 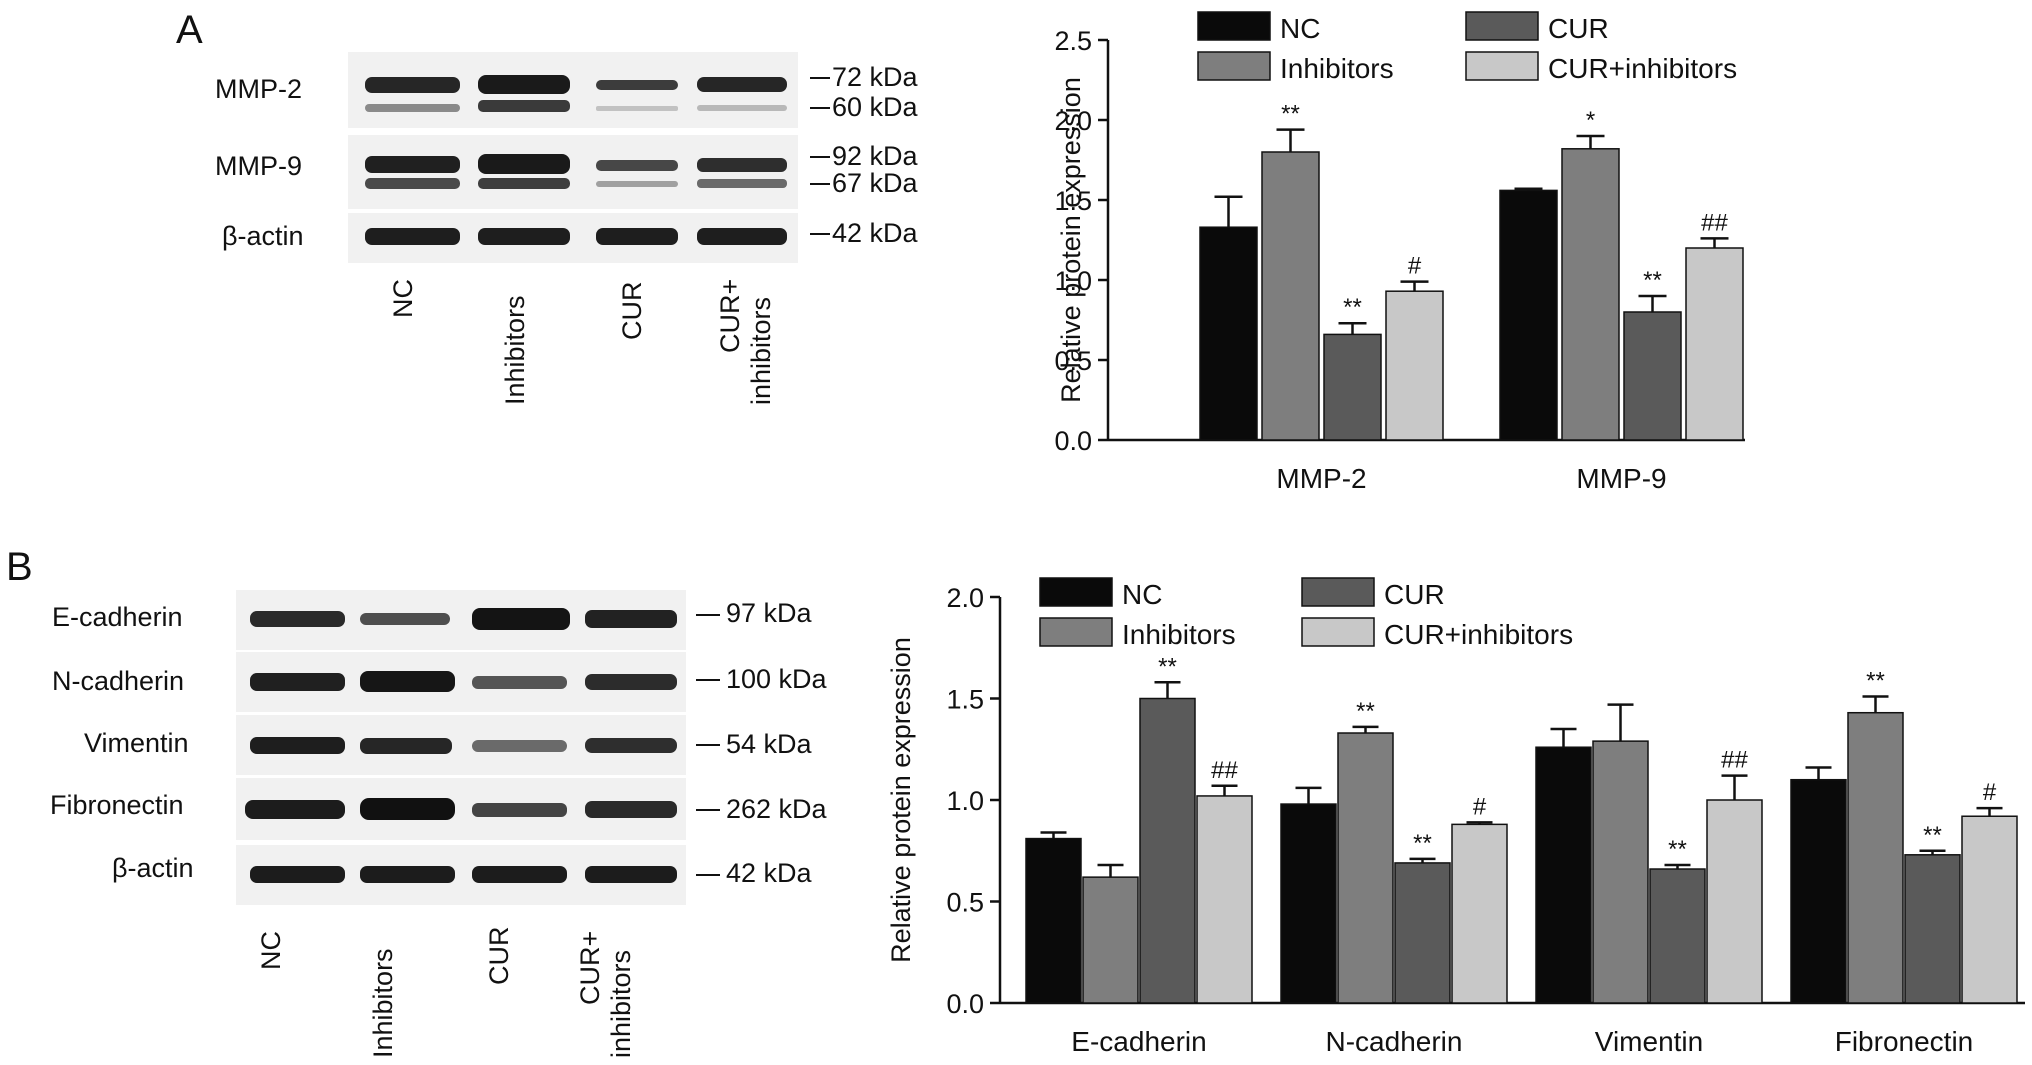 What do you see at coordinates (1073, 41) in the screenshot?
I see `y-tick-label: 2.5` at bounding box center [1073, 41].